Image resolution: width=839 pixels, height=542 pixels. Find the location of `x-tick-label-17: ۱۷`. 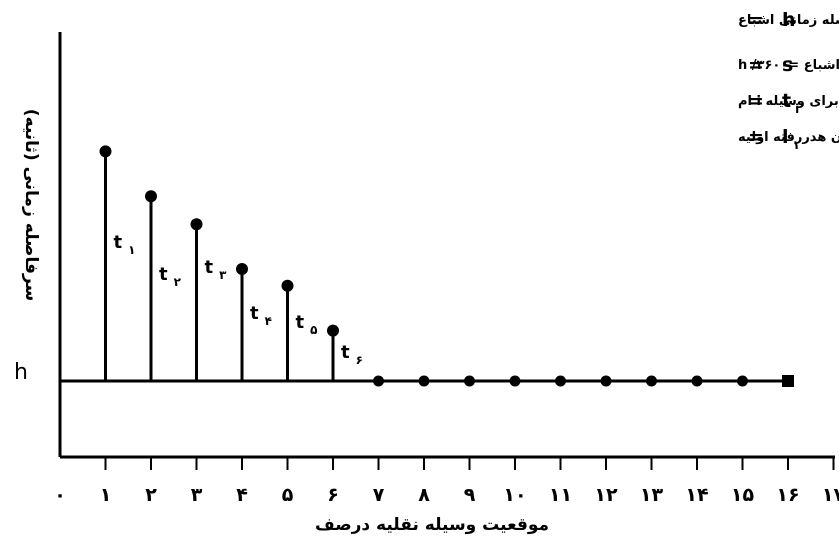

x-tick-label-17: ۱۷ is located at coordinates (830, 495).